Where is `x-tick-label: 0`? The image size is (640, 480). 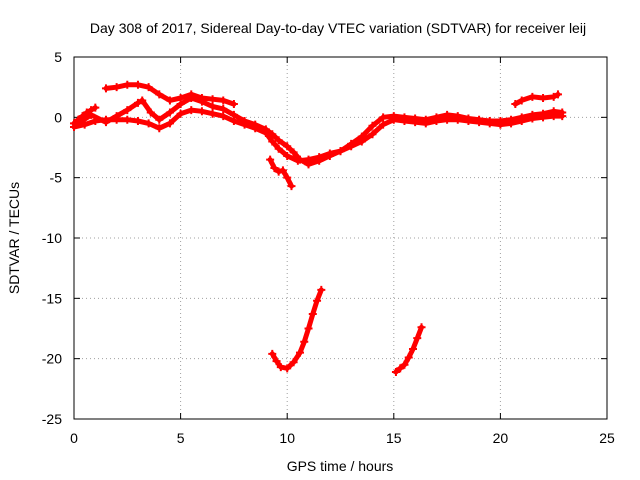
x-tick-label: 0 is located at coordinates (74, 438).